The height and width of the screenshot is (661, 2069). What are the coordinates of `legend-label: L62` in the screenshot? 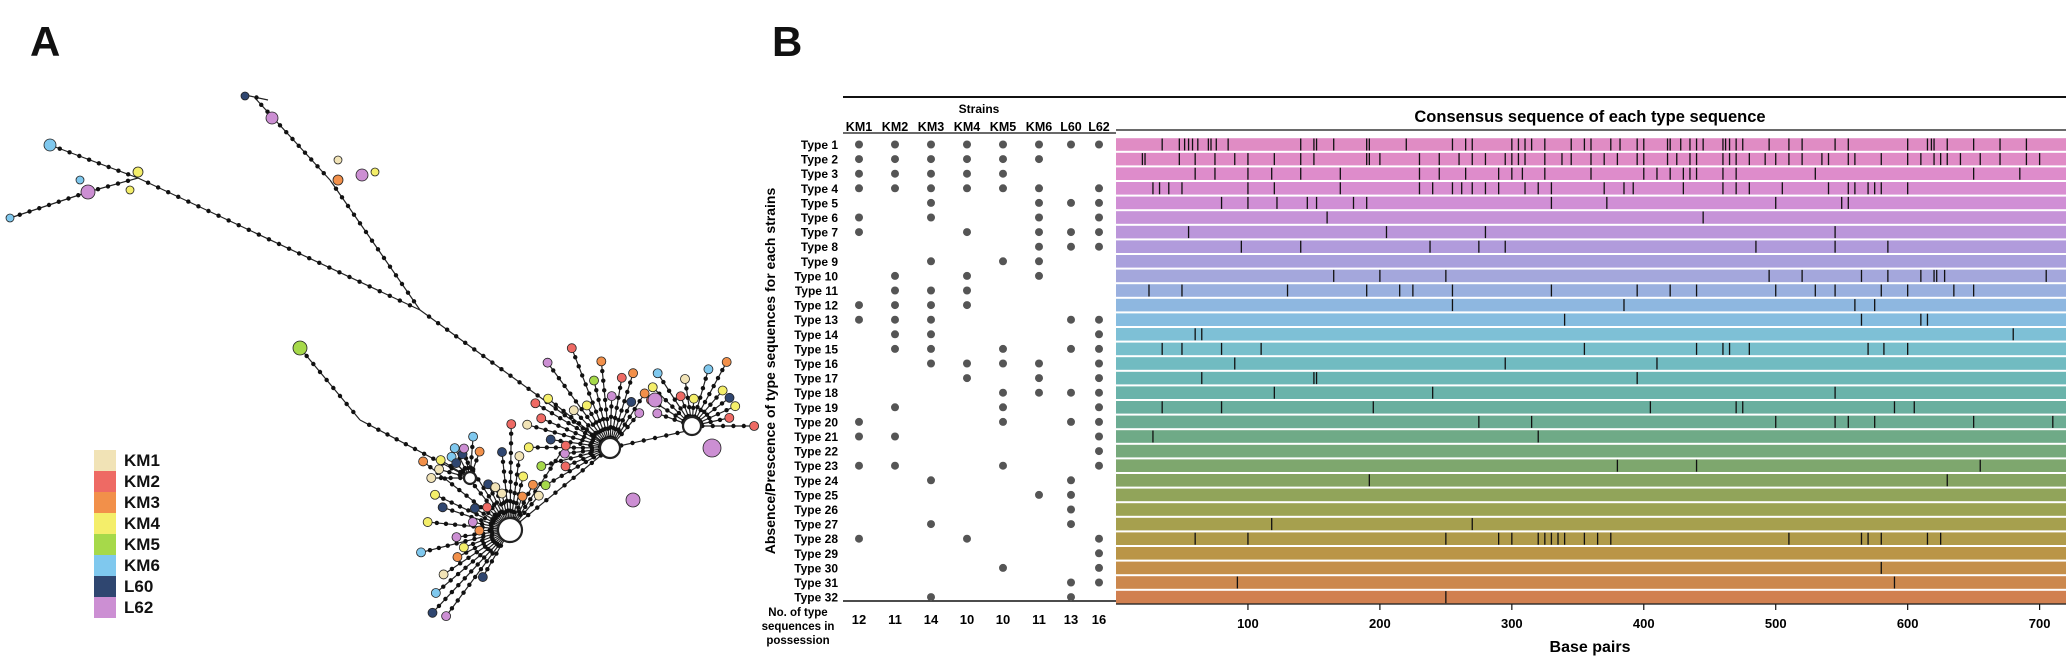 It's located at (139, 607).